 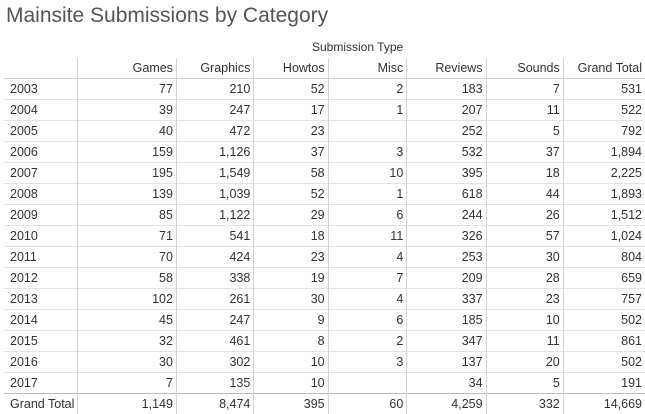 What do you see at coordinates (214, 383) in the screenshot?
I see `table-cell: 135` at bounding box center [214, 383].